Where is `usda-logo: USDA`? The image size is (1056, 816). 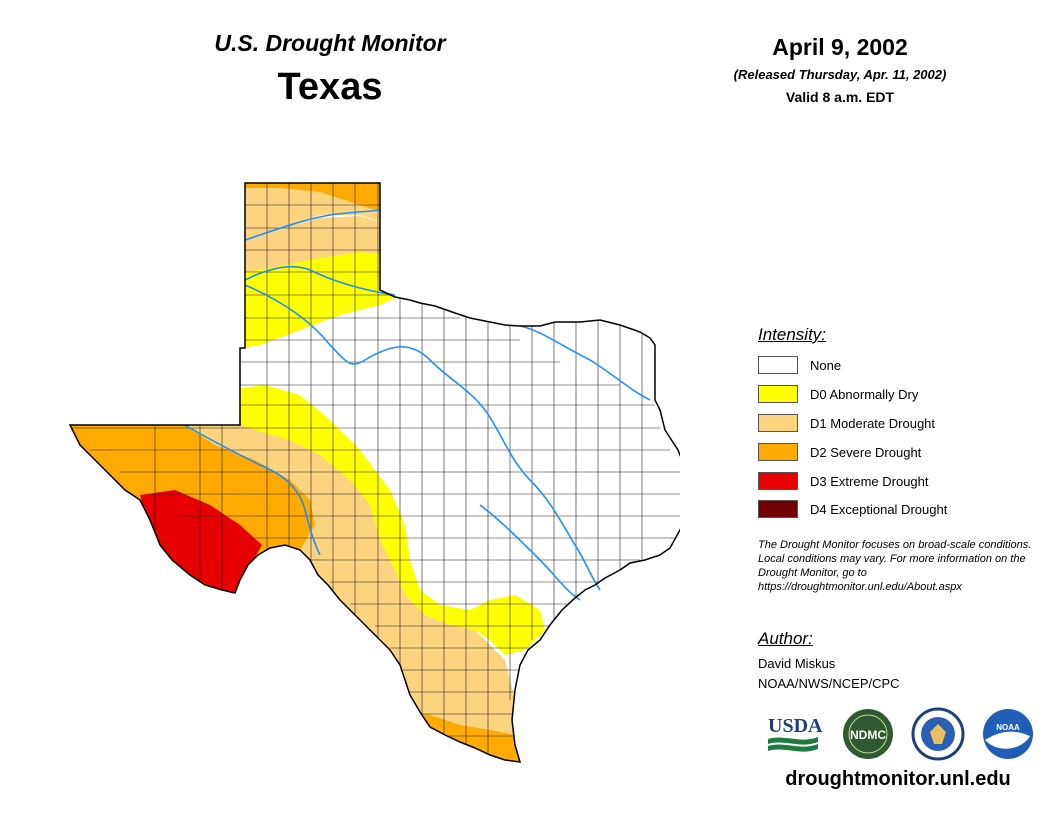
usda-logo: USDA is located at coordinates (795, 733).